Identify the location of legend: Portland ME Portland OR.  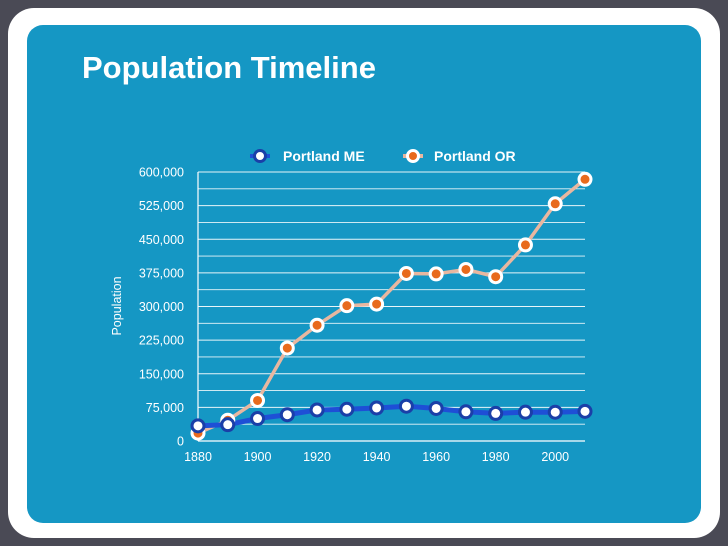
(383, 156).